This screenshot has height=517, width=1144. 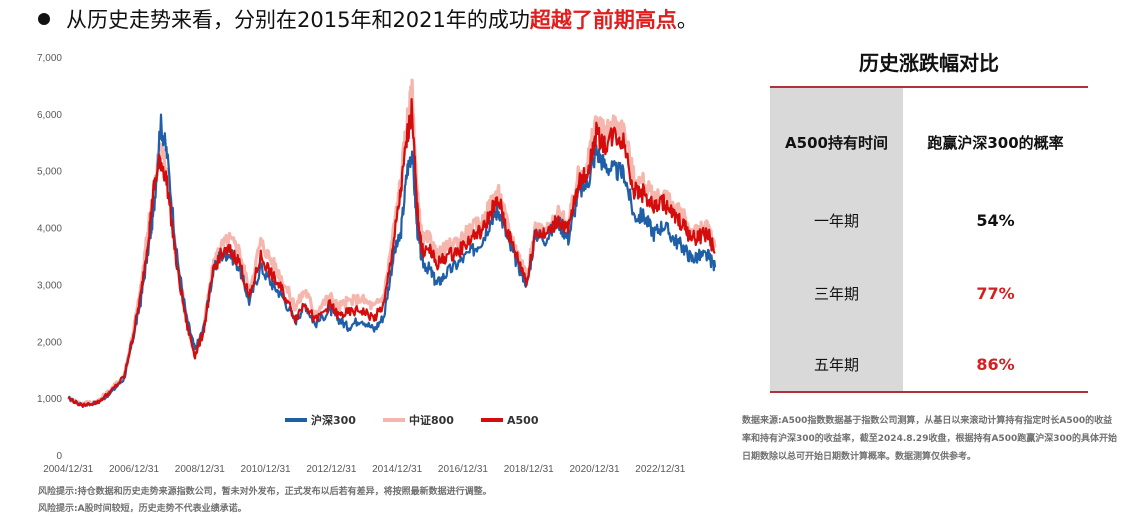 What do you see at coordinates (529, 469) in the screenshot?
I see `x-tick-label: 2018/12/31` at bounding box center [529, 469].